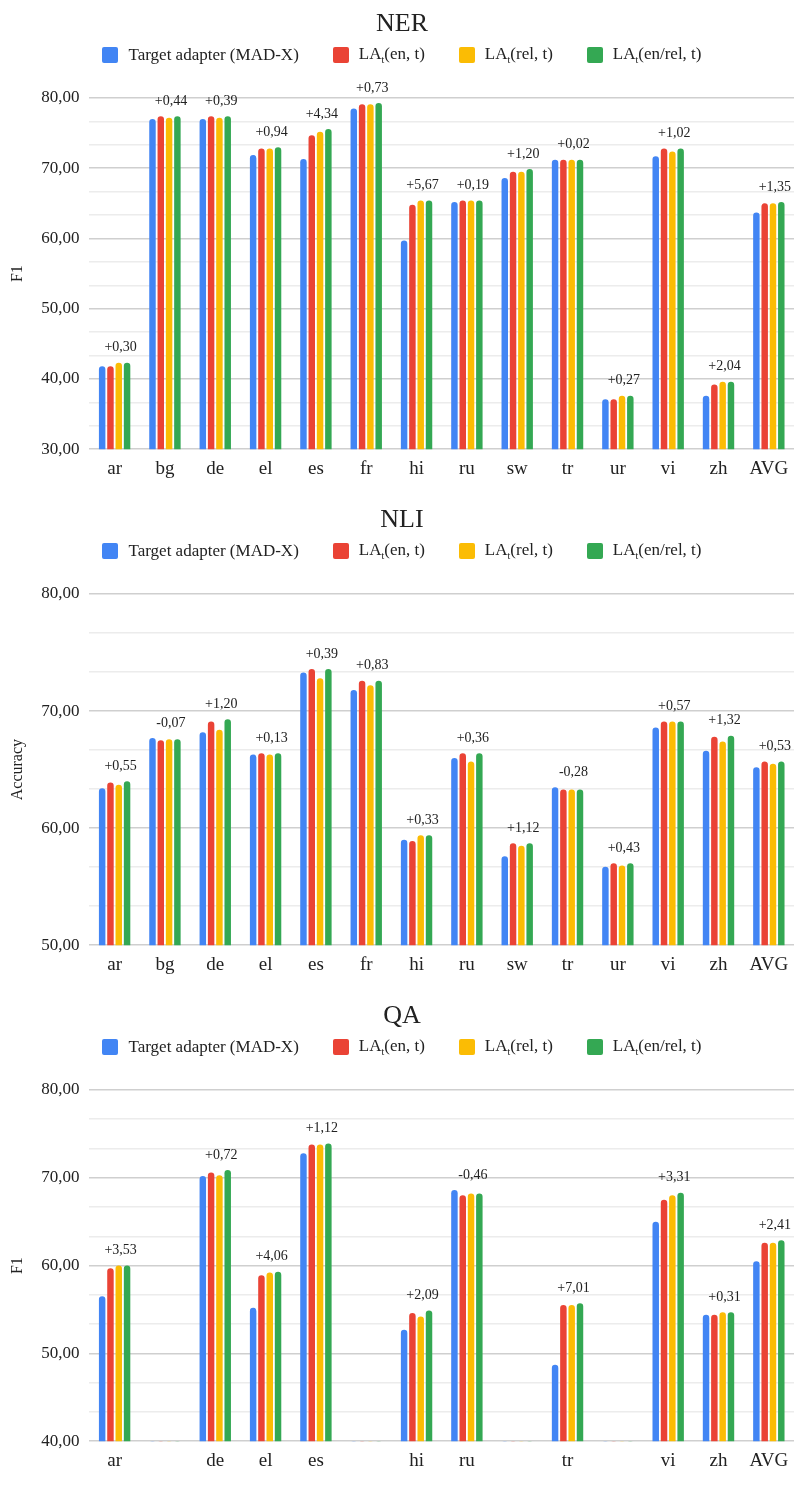 This screenshot has width=804, height=1488. What do you see at coordinates (271, 131) in the screenshot?
I see `annotation: +0,94` at bounding box center [271, 131].